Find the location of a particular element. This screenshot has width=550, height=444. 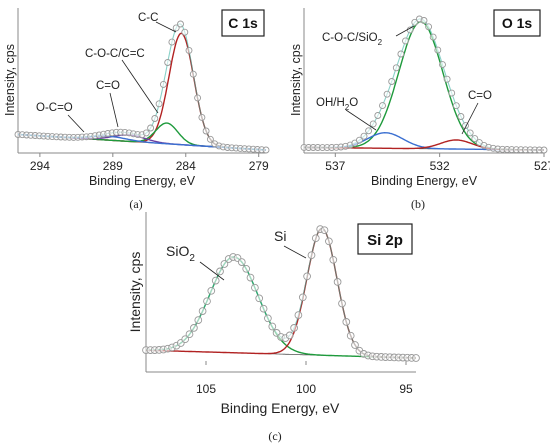

x-tick-label: 100 is located at coordinates (306, 389).